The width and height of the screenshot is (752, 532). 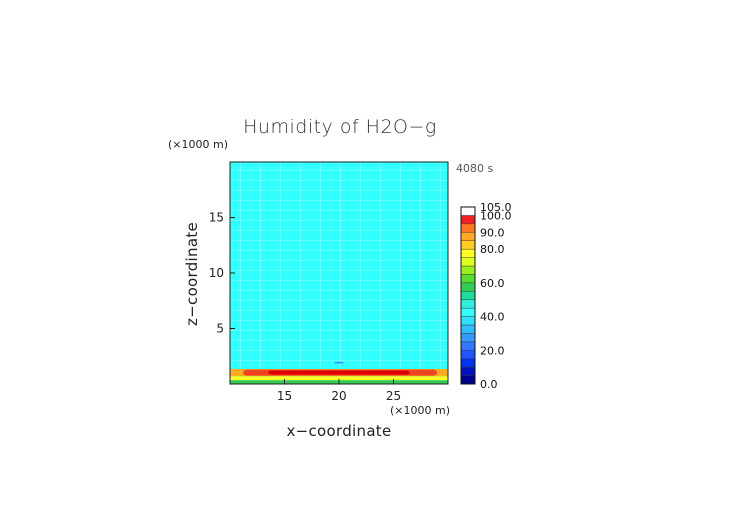 What do you see at coordinates (338, 431) in the screenshot?
I see `x-axis-label: x−coordinate` at bounding box center [338, 431].